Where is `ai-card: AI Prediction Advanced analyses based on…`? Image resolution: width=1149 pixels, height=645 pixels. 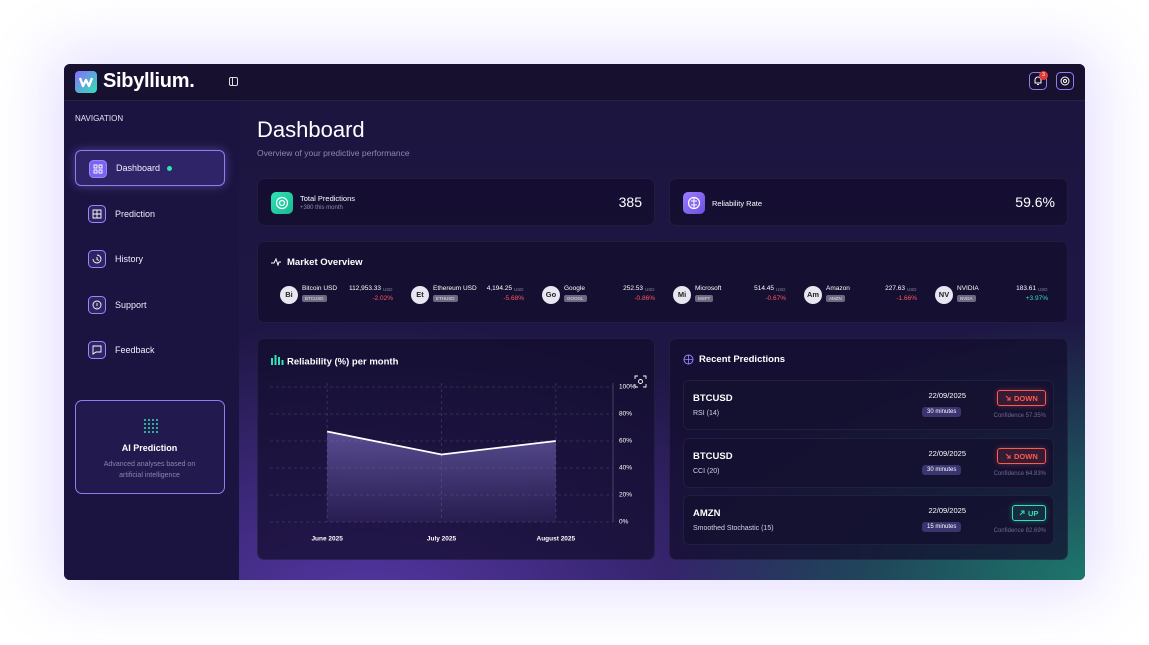 ai-card: AI Prediction Advanced analyses based on… is located at coordinates (150, 447).